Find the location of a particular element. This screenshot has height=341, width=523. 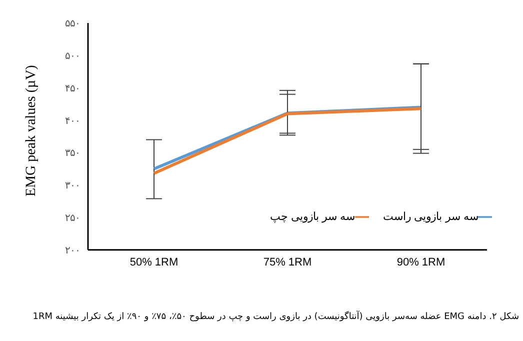

y-tick-label: ۳۰۰ is located at coordinates (72, 186).